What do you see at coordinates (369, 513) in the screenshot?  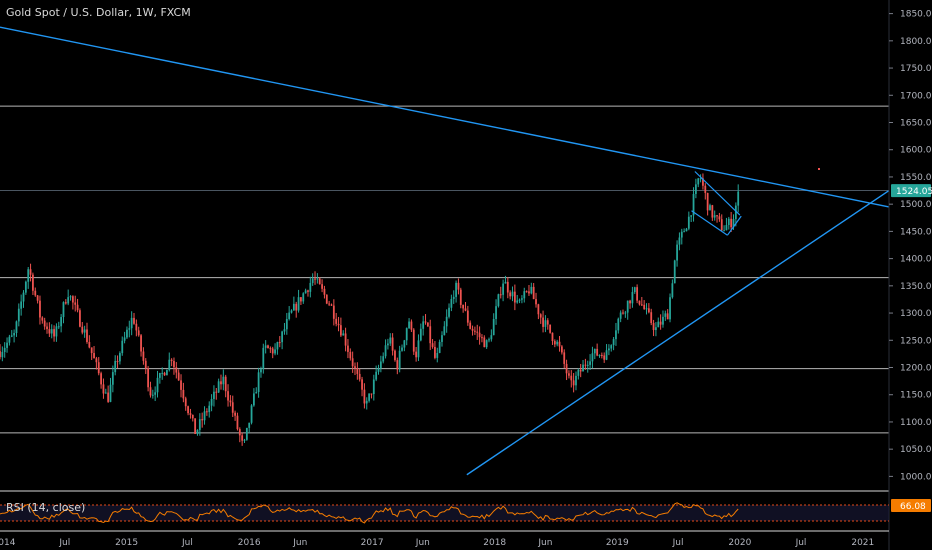 I see `rsi-line` at bounding box center [369, 513].